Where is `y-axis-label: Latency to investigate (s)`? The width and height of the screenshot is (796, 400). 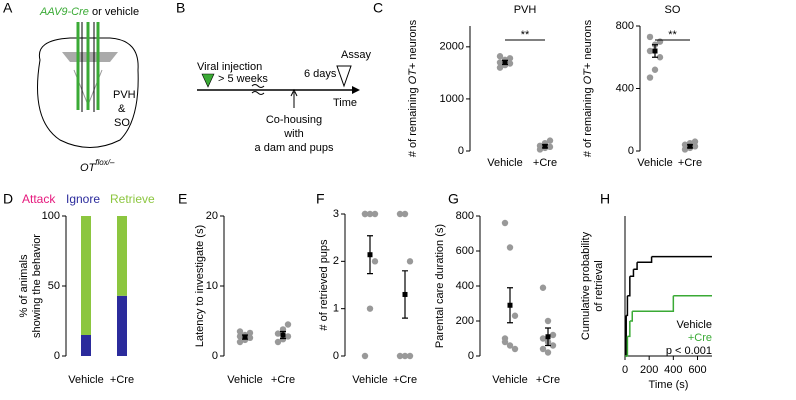 y-axis-label: Latency to investigate (s) is located at coordinates (200, 286).